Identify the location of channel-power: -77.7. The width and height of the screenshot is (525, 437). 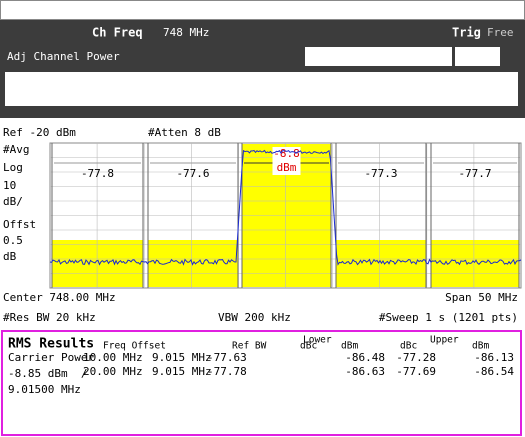
(474, 173).